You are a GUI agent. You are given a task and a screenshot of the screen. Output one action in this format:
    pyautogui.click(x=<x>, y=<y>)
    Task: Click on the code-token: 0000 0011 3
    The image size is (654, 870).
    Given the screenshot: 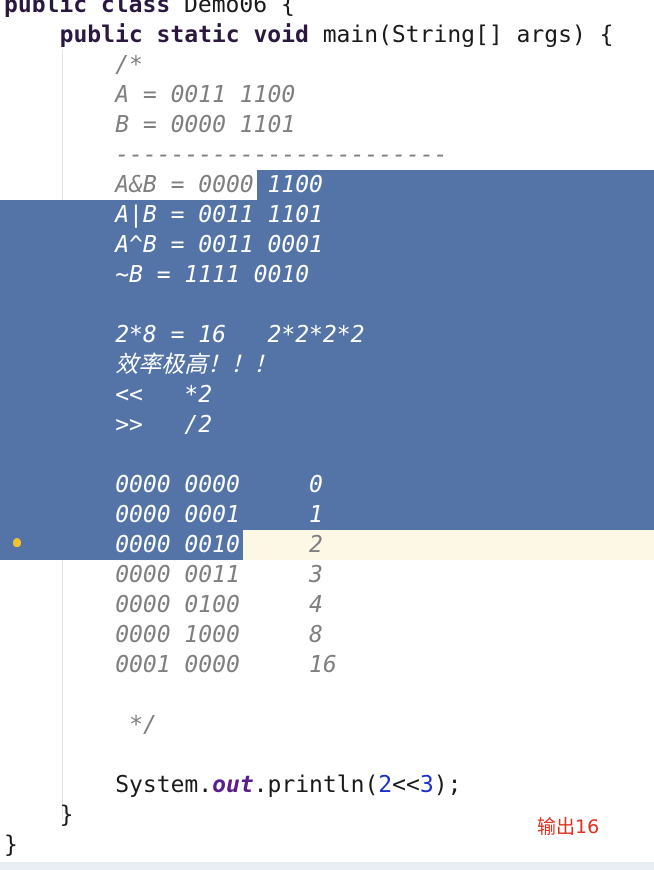 What is the action you would take?
    pyautogui.click(x=219, y=575)
    